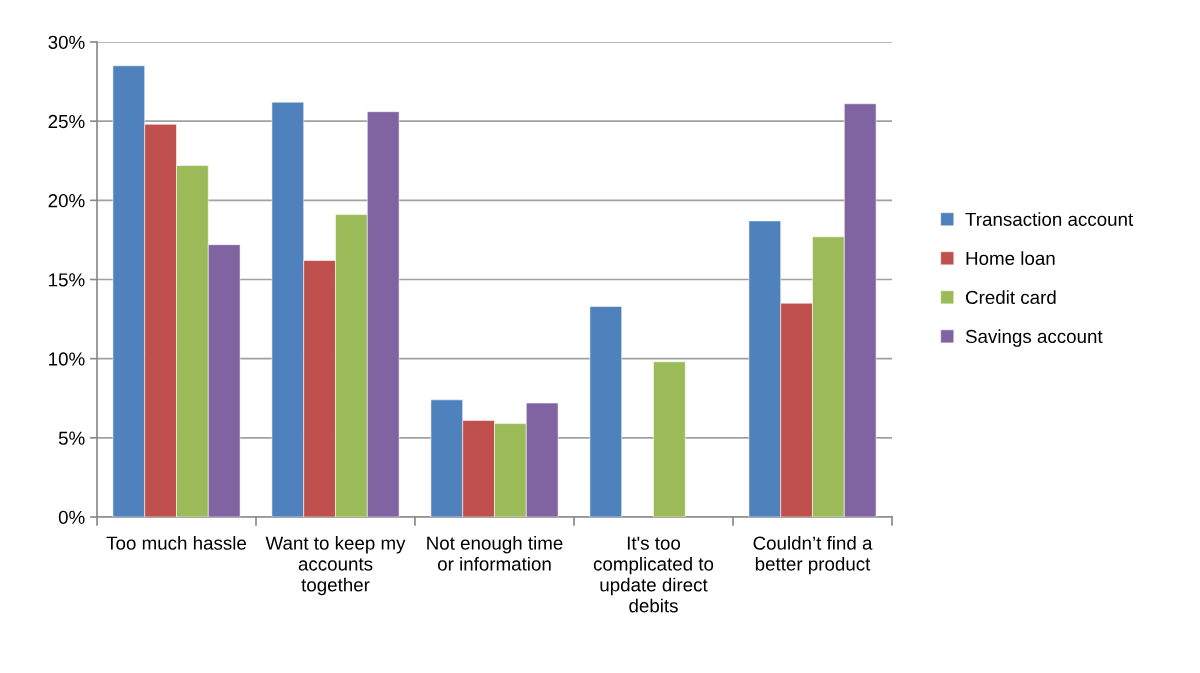  Describe the element at coordinates (67, 359) in the screenshot. I see `y-tick-label: 10%` at that location.